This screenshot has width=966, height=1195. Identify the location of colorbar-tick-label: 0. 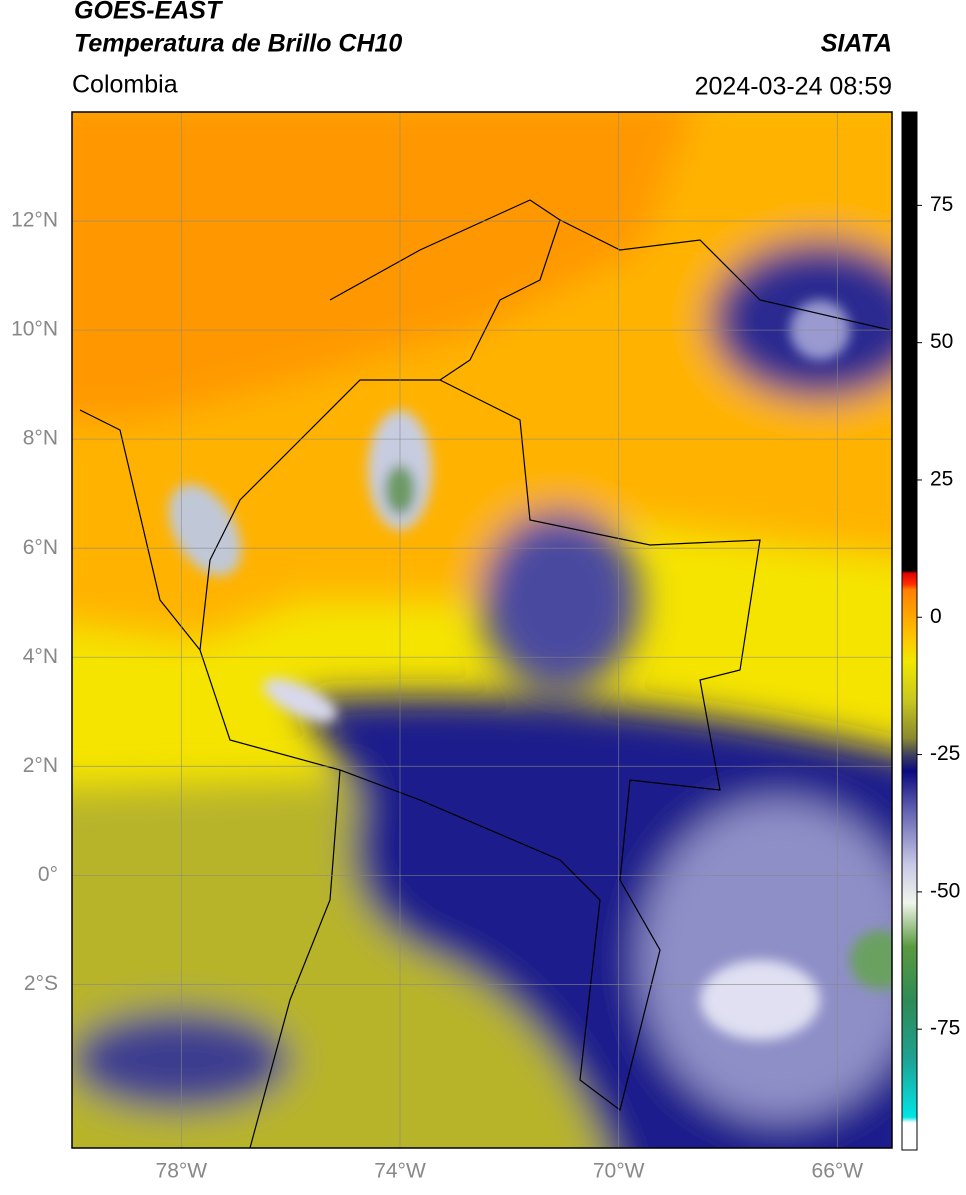
(936, 616).